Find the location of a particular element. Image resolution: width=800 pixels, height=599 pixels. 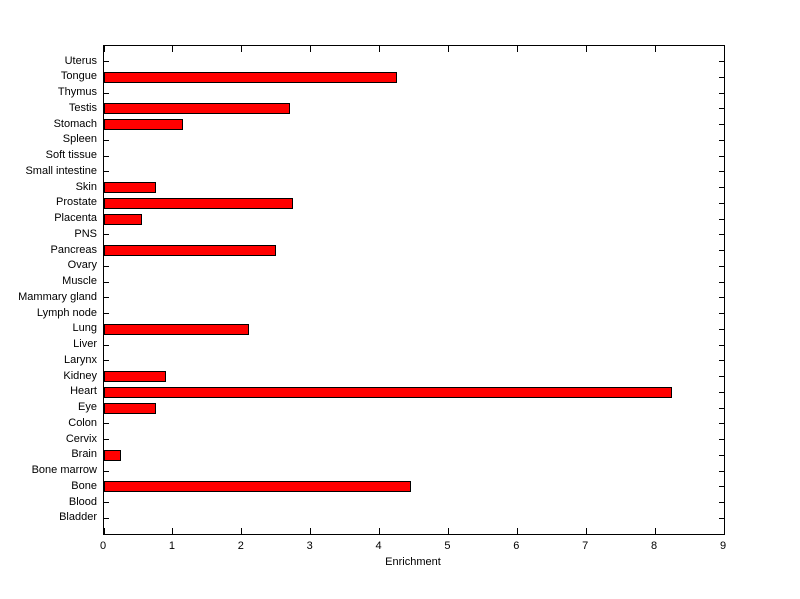

y-tick-label-small-intestine: Small intestine is located at coordinates (61, 170).